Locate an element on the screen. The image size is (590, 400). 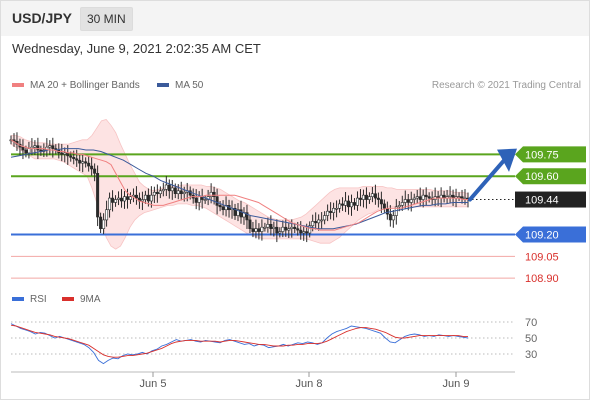
support-label: 108.90 is located at coordinates (542, 279).